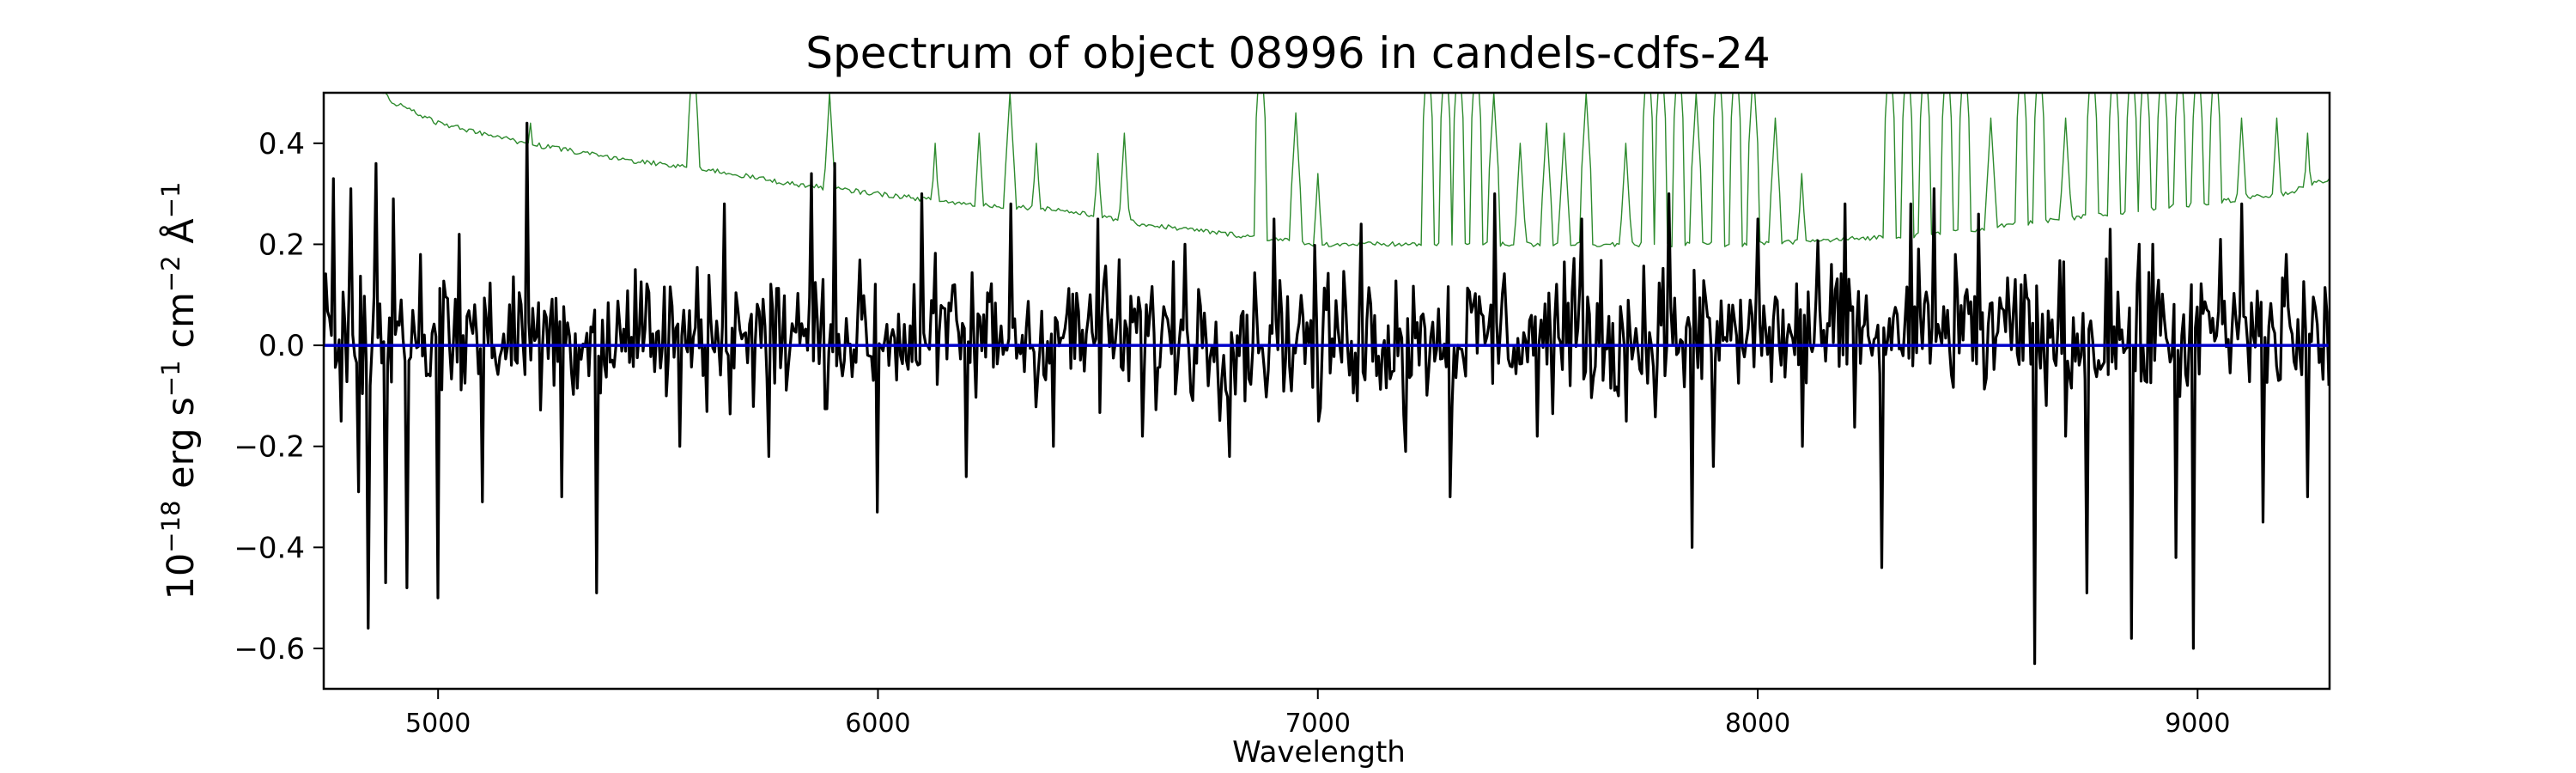 Image resolution: width=2576 pixels, height=773 pixels. What do you see at coordinates (181, 576) in the screenshot?
I see `y-label-base: 10` at bounding box center [181, 576].